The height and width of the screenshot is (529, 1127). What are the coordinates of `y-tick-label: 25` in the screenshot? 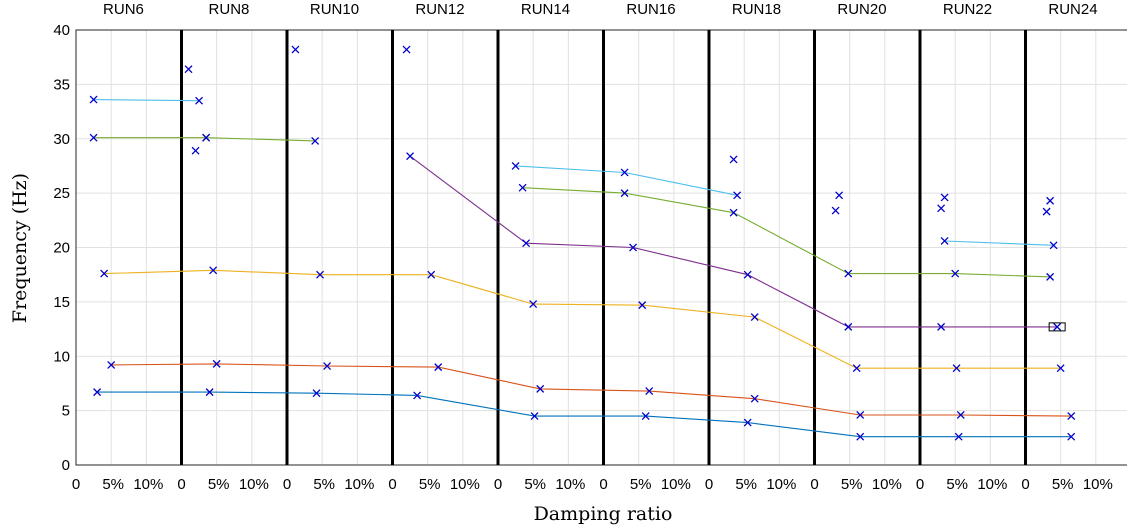 It's located at (61, 193).